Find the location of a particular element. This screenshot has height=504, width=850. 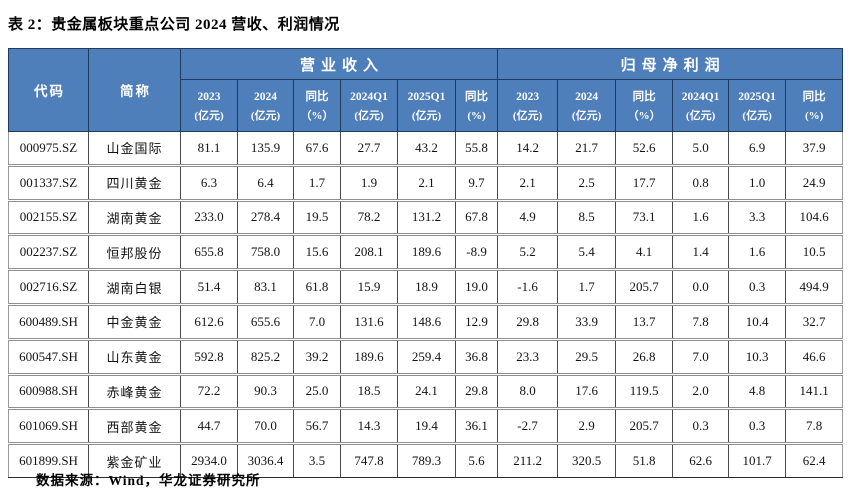

col-header-code: 代码 is located at coordinates (48, 90).